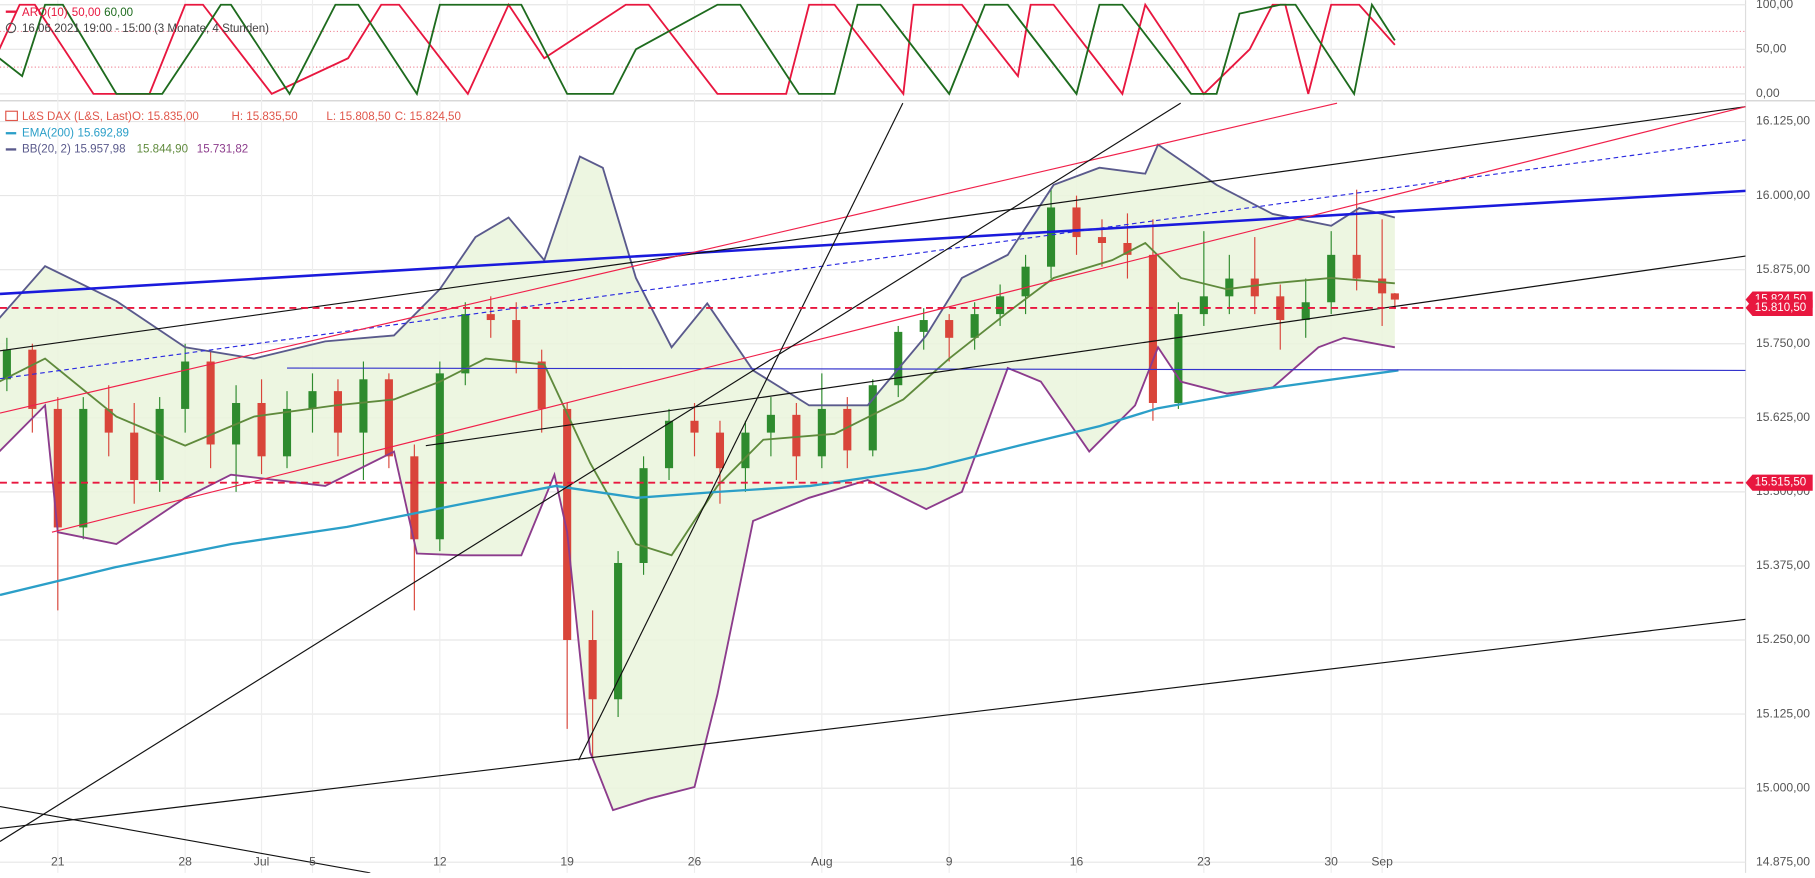 This screenshot has height=878, width=1815. What do you see at coordinates (58, 862) in the screenshot?
I see `x-tick-label: 21` at bounding box center [58, 862].